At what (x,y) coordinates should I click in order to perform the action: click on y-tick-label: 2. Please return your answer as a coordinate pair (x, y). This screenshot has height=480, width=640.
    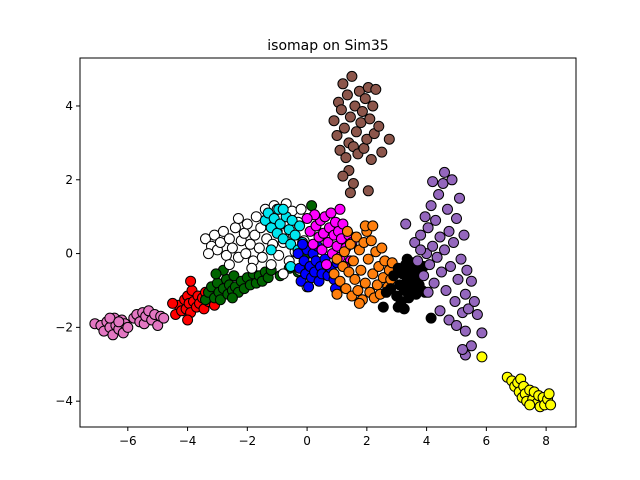
    Looking at the image, I should click on (69, 180).